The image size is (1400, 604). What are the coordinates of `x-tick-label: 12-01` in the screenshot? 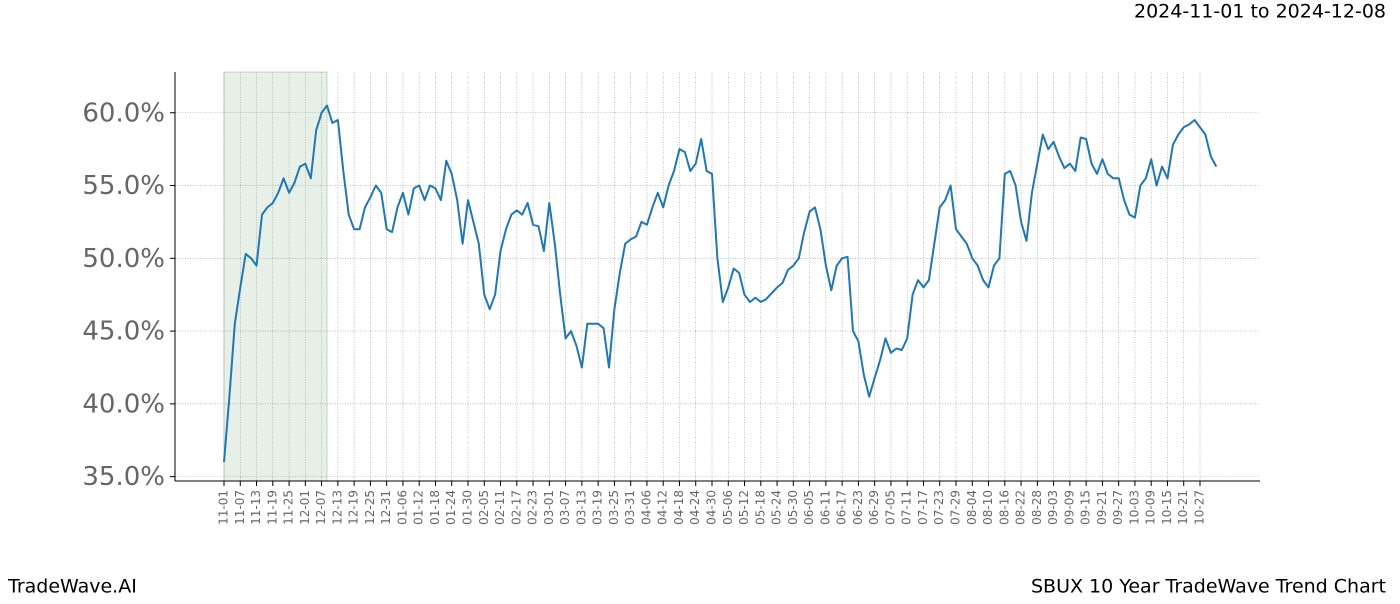 It's located at (305, 507).